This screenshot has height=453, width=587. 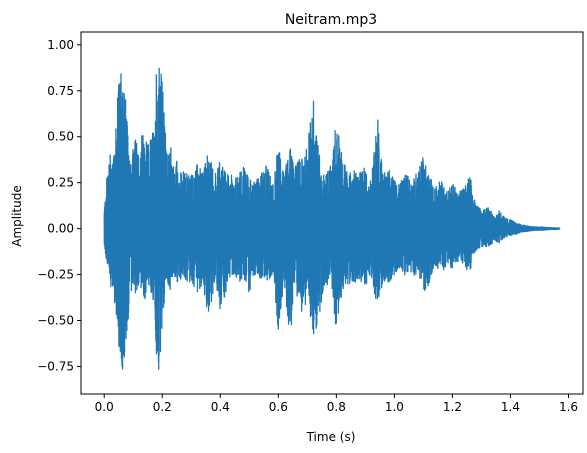 I want to click on x-tick-label: 0.0, so click(x=104, y=407).